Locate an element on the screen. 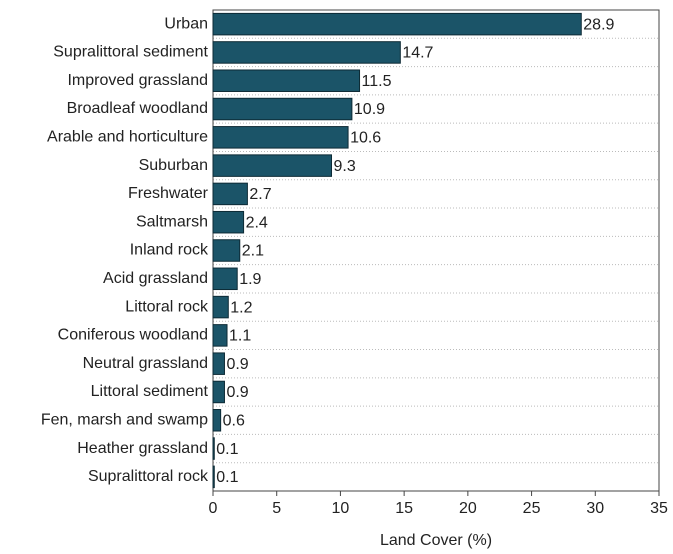 The image size is (673, 554). value-label: 11.5 is located at coordinates (377, 81).